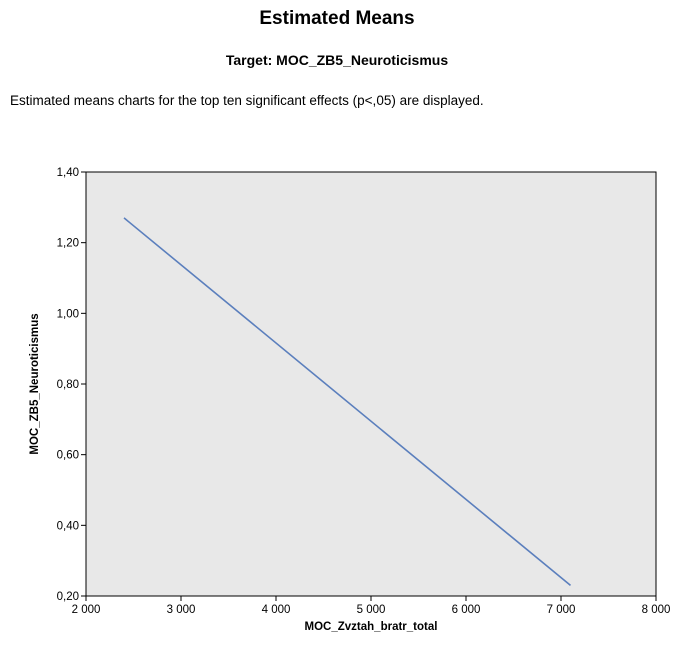 The height and width of the screenshot is (645, 674). What do you see at coordinates (68, 526) in the screenshot?
I see `y-tick-label: 0,40` at bounding box center [68, 526].